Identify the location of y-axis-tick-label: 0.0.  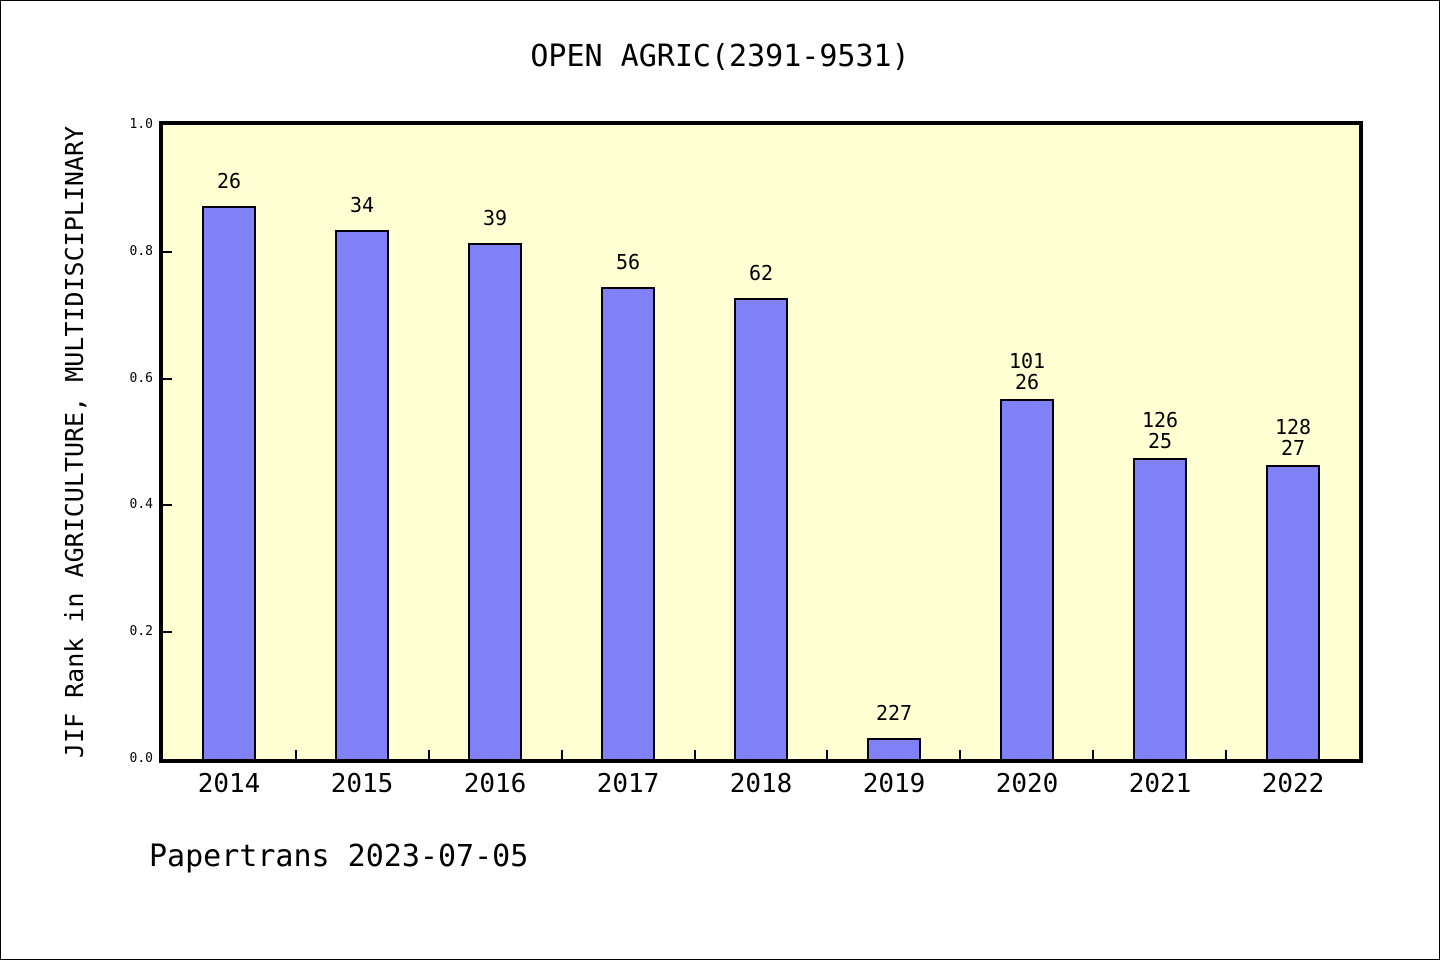
(141, 758).